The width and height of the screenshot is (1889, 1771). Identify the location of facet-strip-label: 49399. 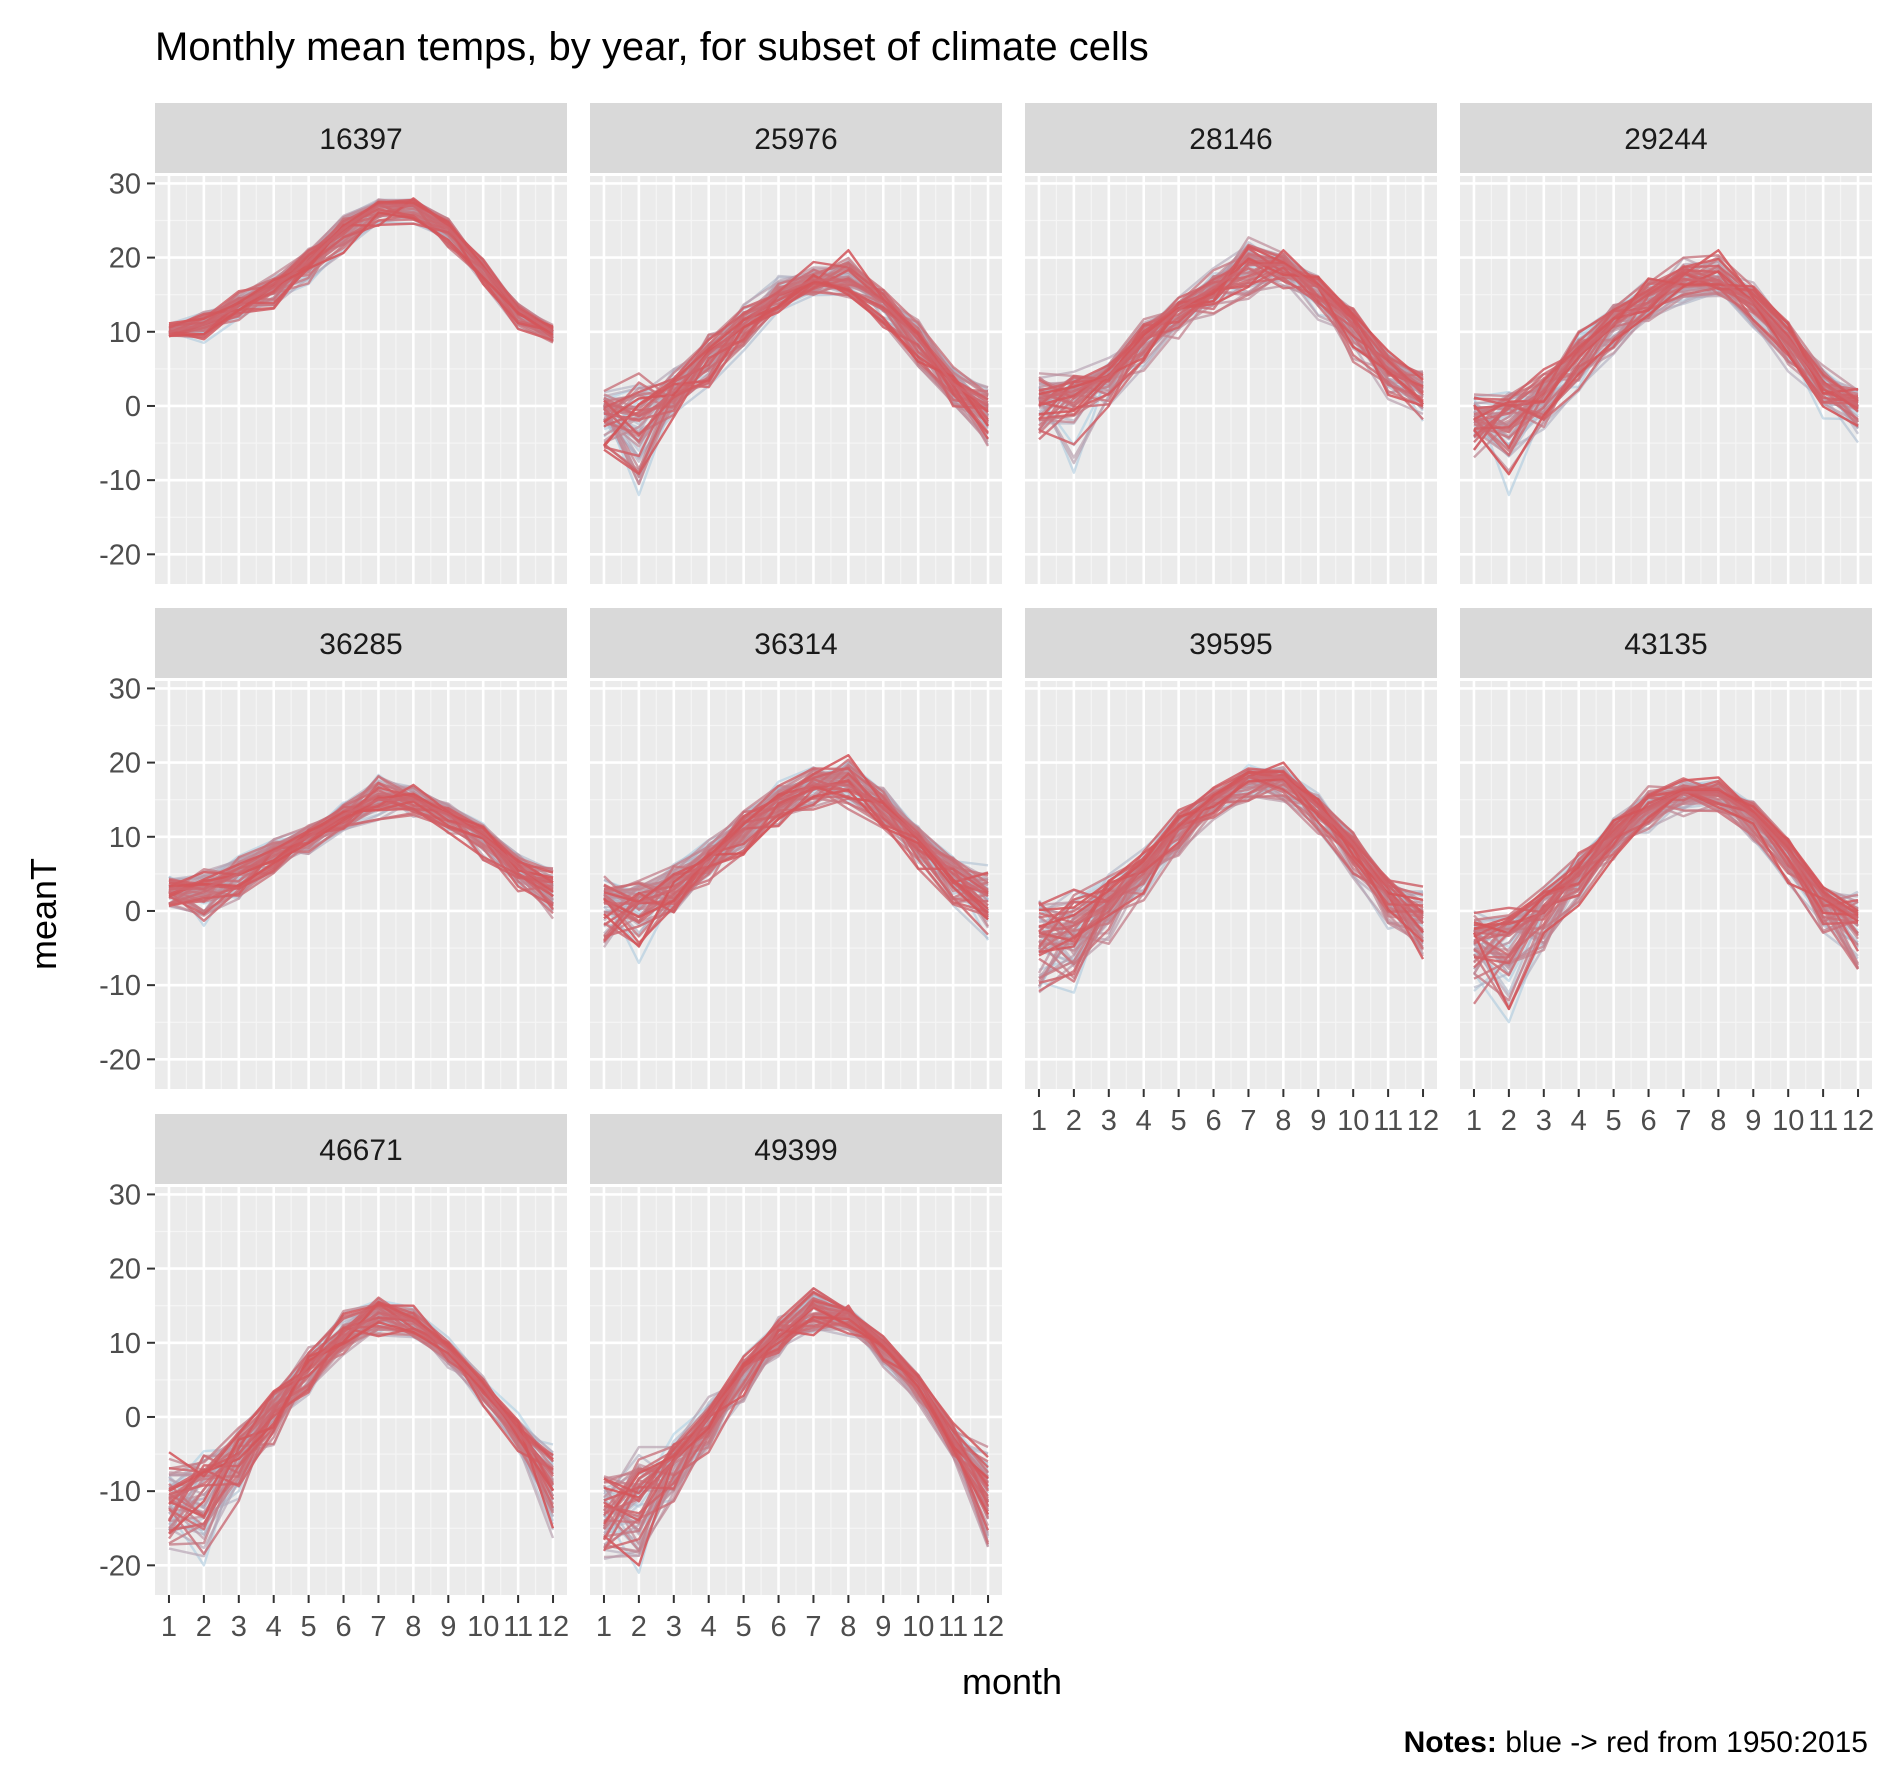
(795, 1150).